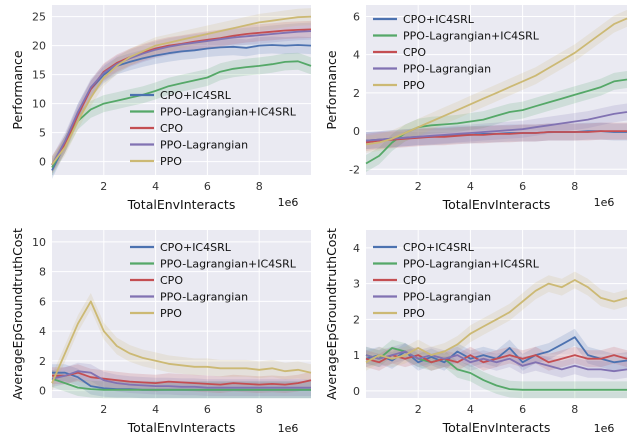  What do you see at coordinates (39, 75) in the screenshot?
I see `y-tick-label: 15` at bounding box center [39, 75].